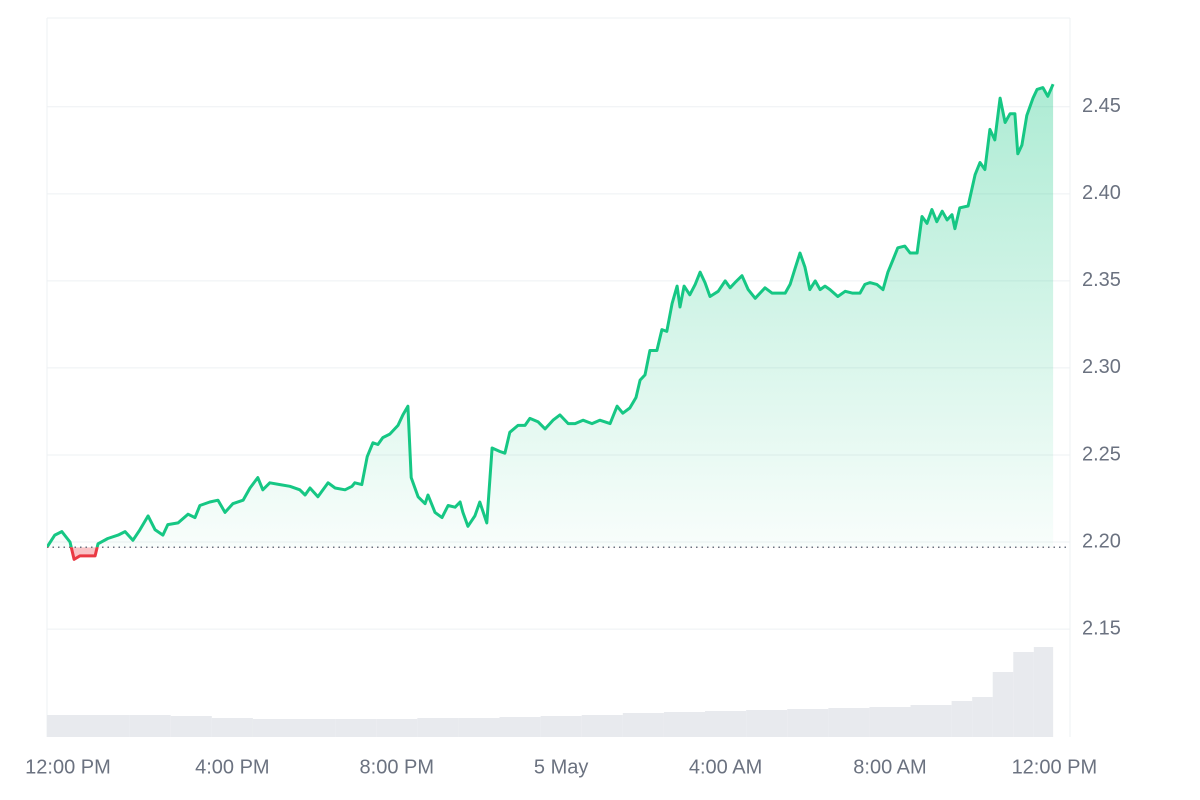 This screenshot has width=1200, height=800. What do you see at coordinates (1101, 280) in the screenshot?
I see `y-tick-label: 2.35` at bounding box center [1101, 280].